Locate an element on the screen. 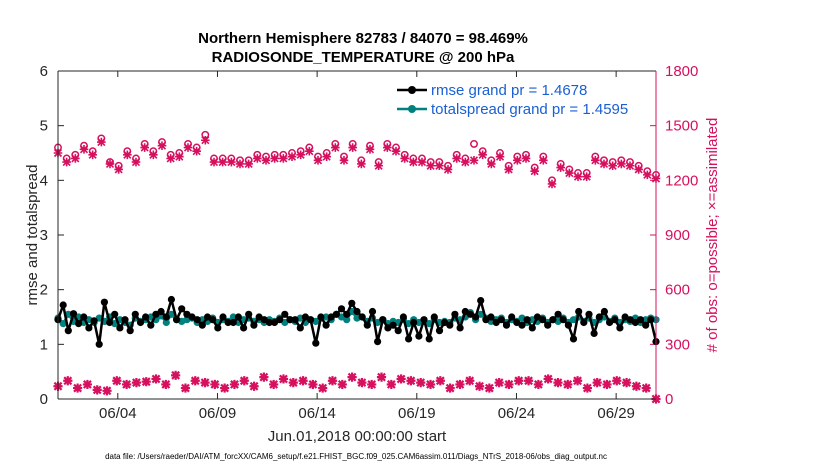 The height and width of the screenshot is (470, 830). y-right-tick-label: 1500 is located at coordinates (681, 126).